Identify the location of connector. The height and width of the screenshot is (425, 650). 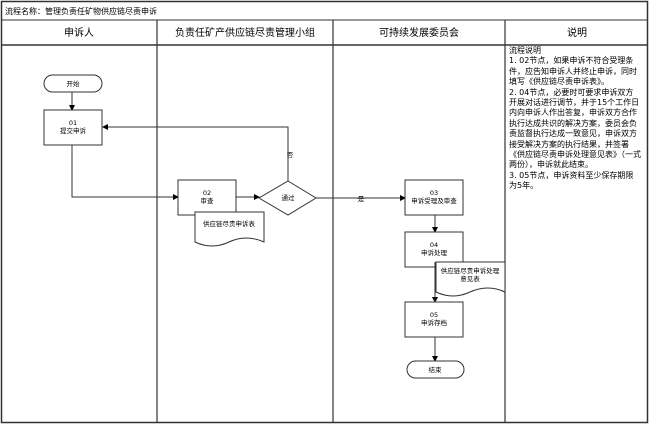
(125, 172).